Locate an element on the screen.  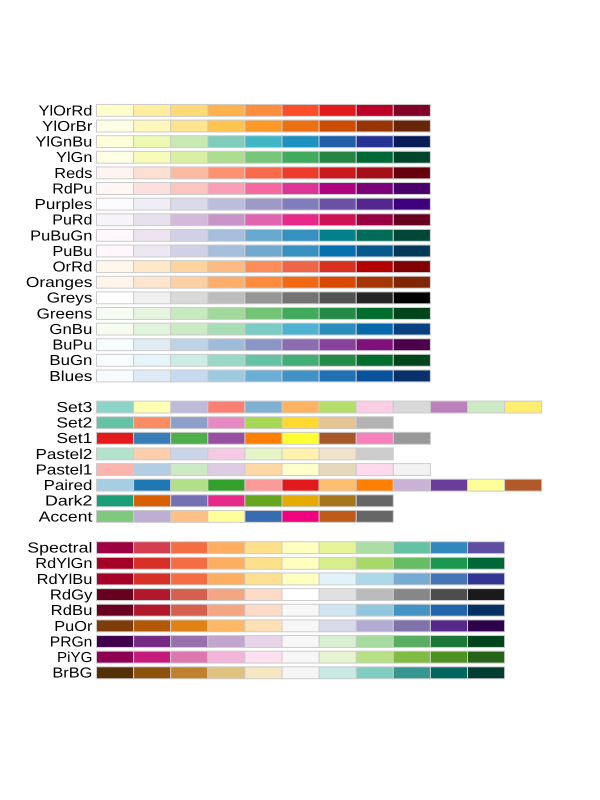
svg-text: RdGy is located at coordinates (71, 595).